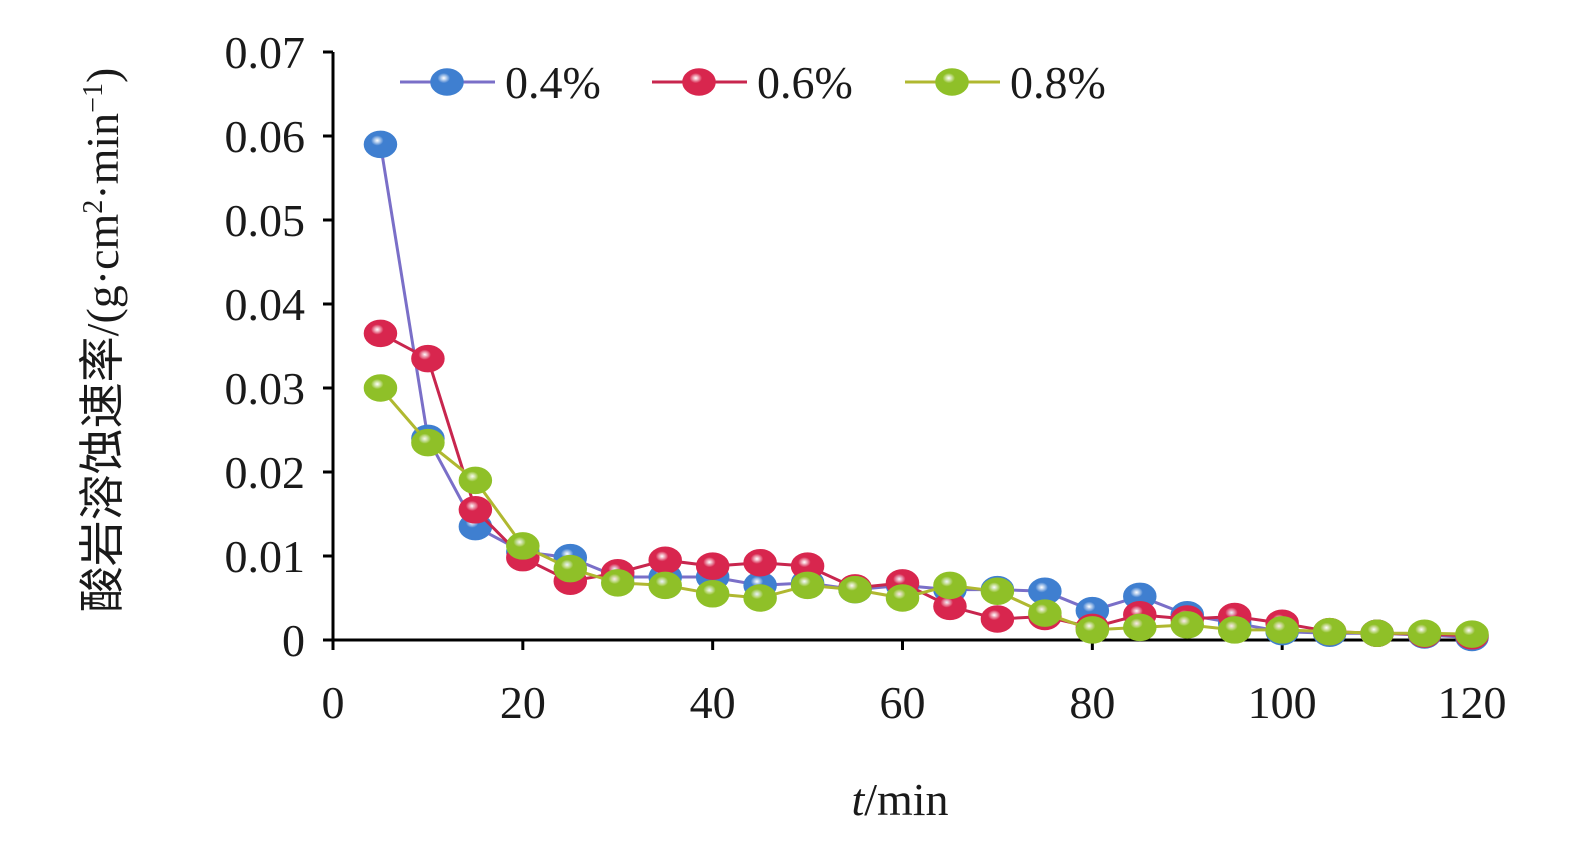  Describe the element at coordinates (265, 304) in the screenshot. I see `y-tick-label: 0.04` at that location.